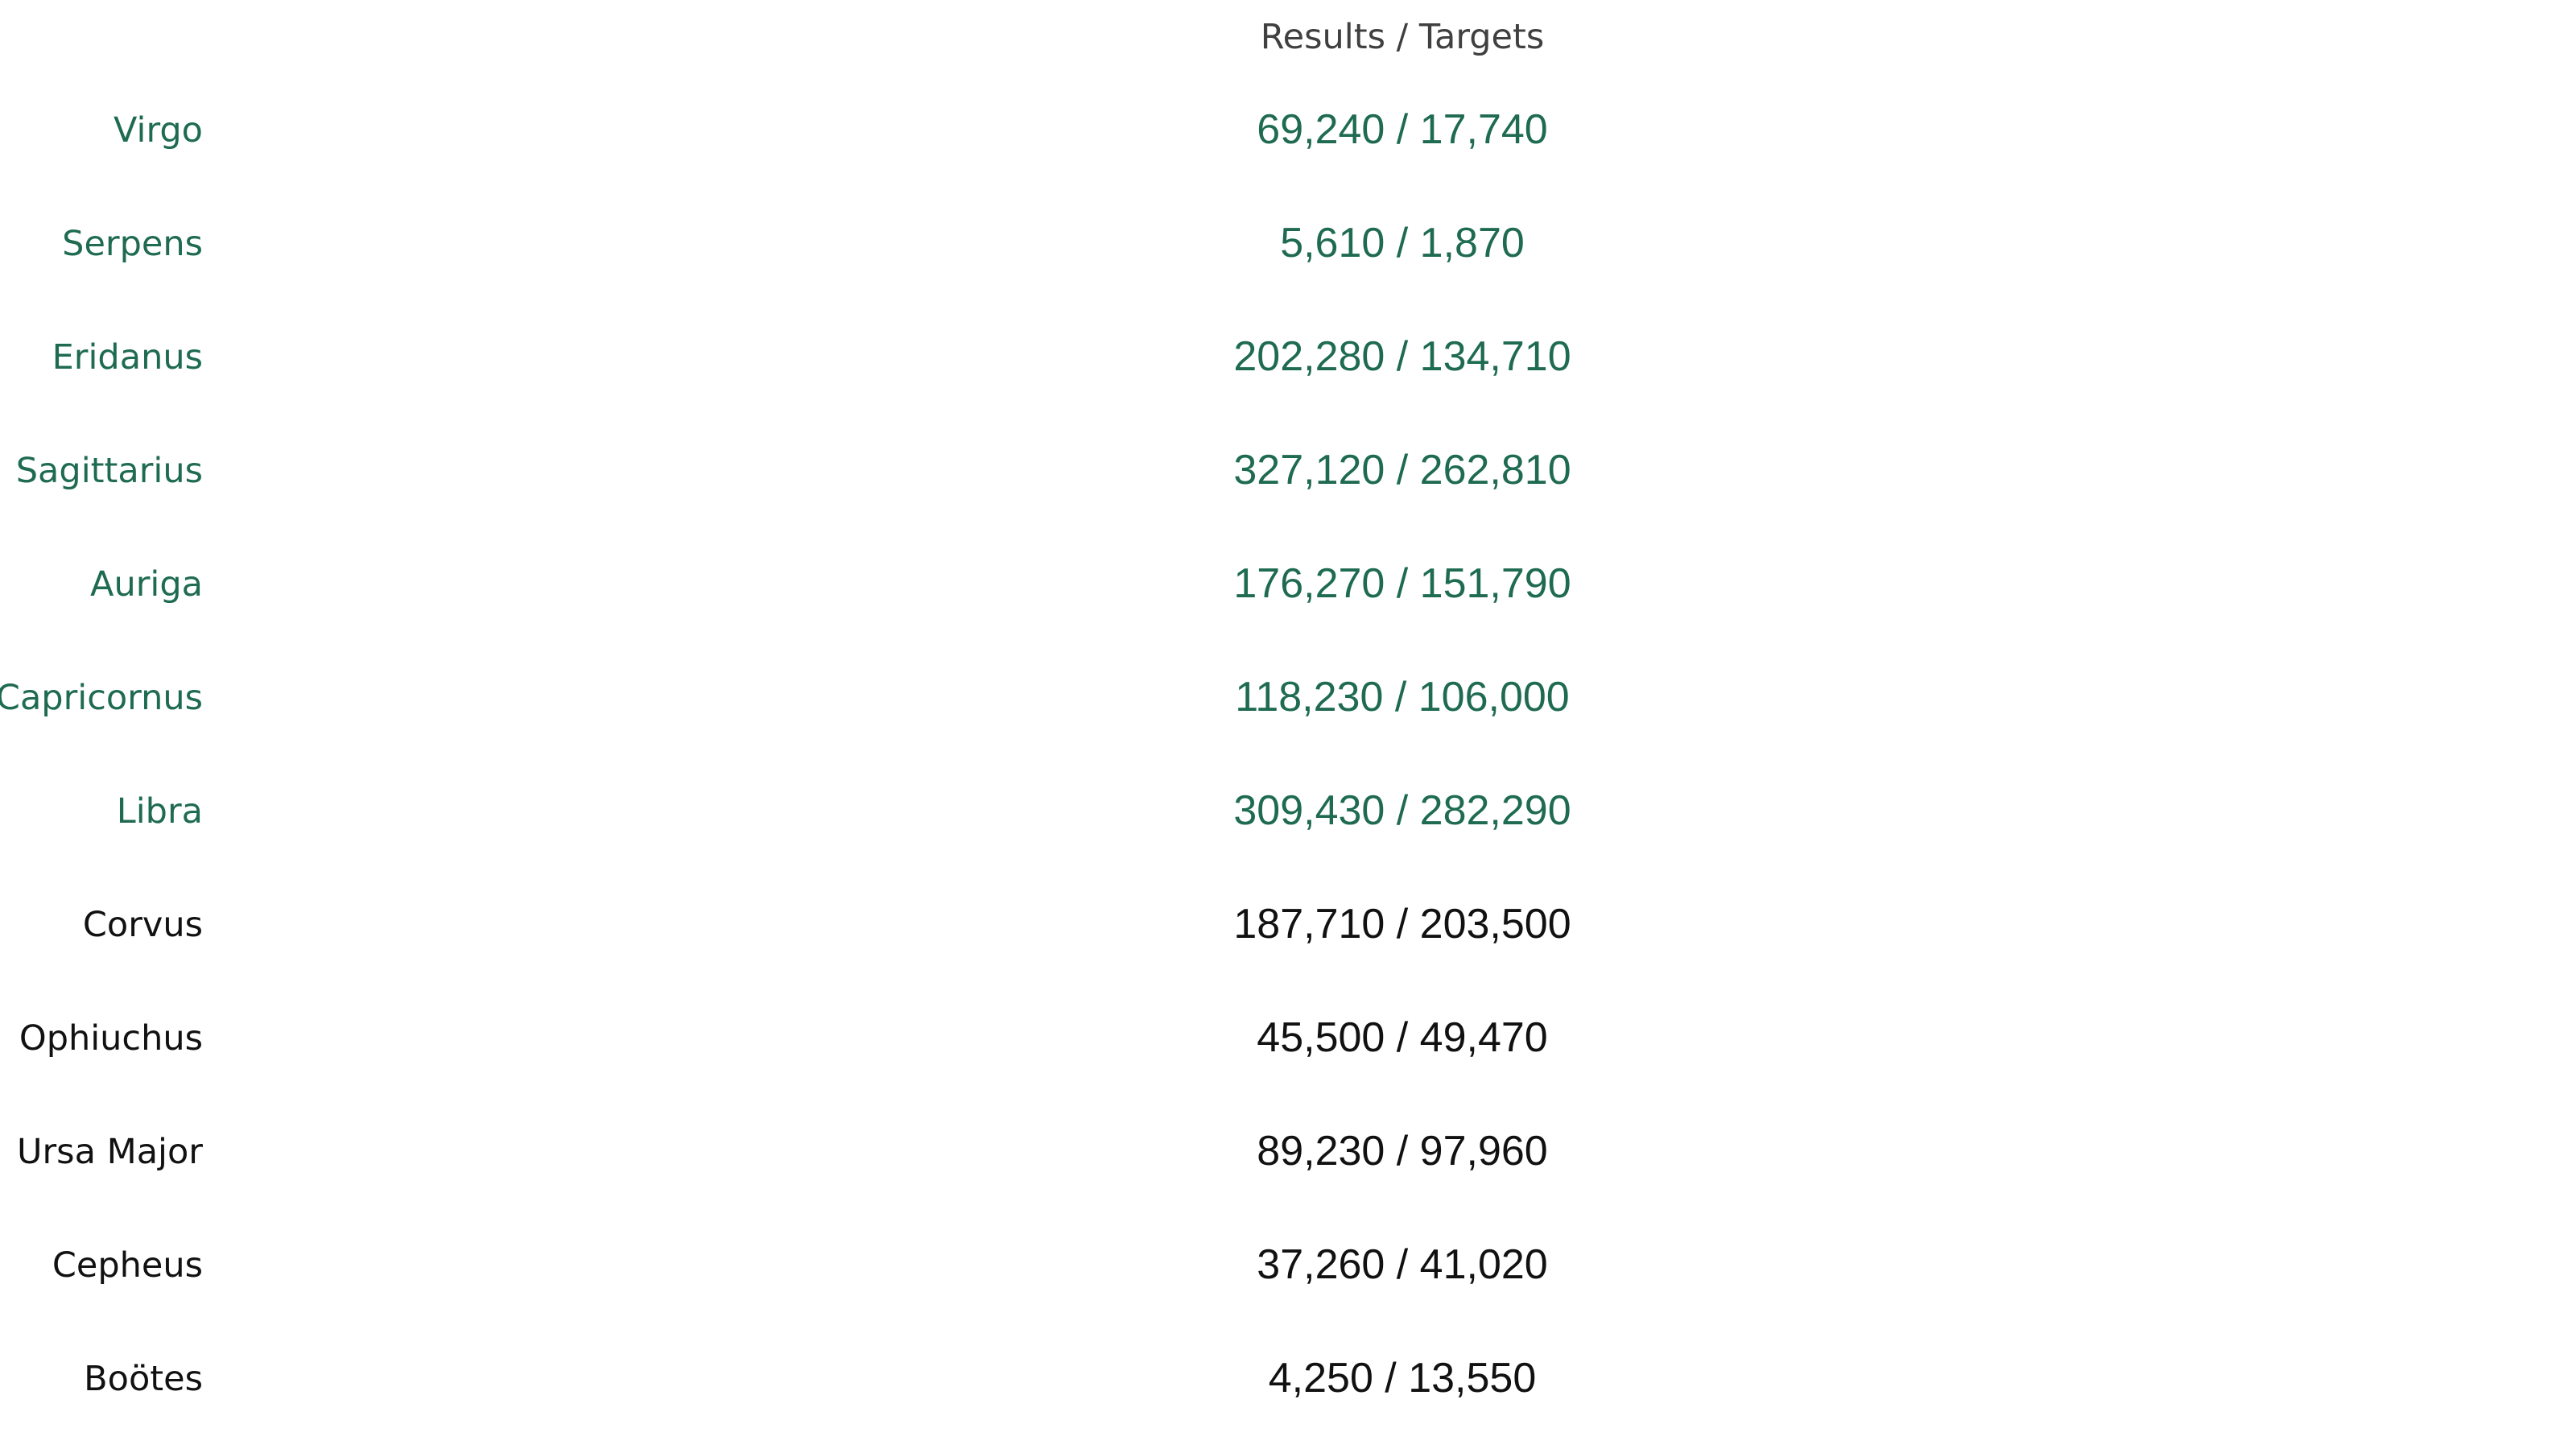 Image resolution: width=2576 pixels, height=1449 pixels. I want to click on row-label: Corvus, so click(143, 925).